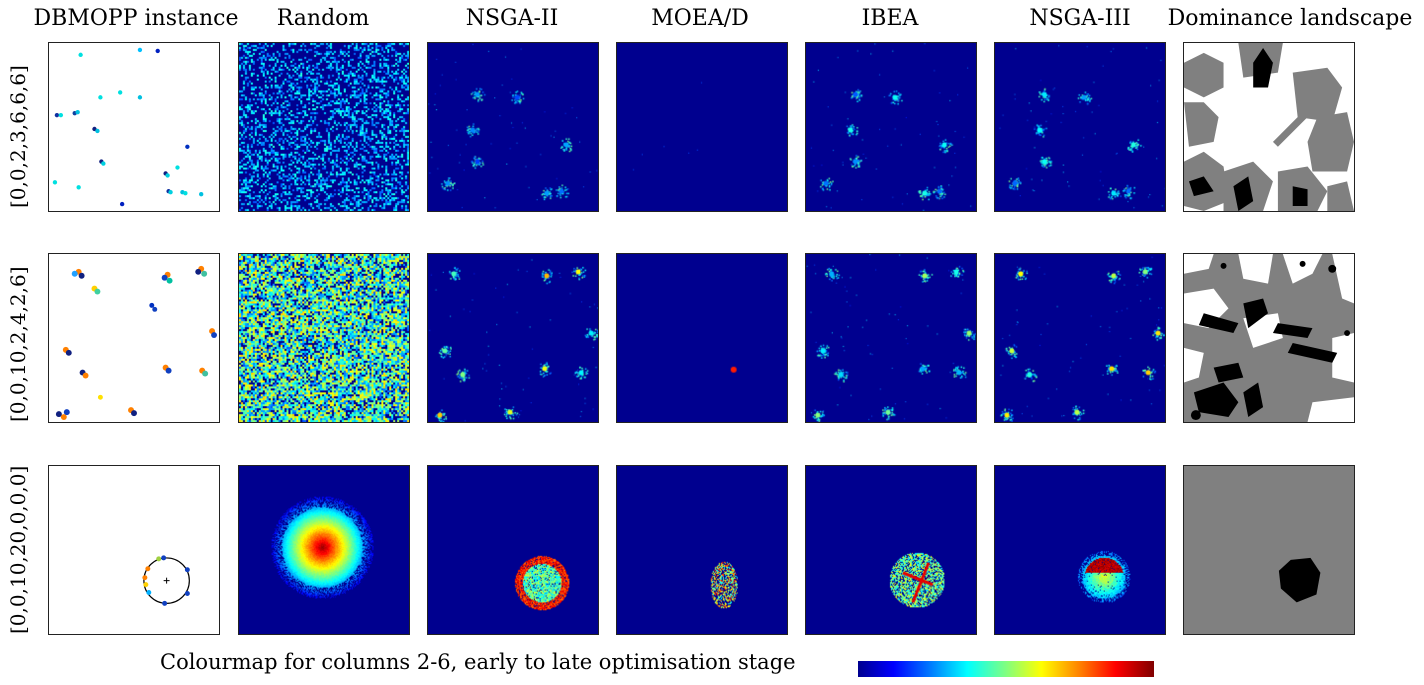 Image resolution: width=1424 pixels, height=685 pixels. What do you see at coordinates (18, 136) in the screenshot?
I see `row-label-1: [0,0,2,3,6,6,6]` at bounding box center [18, 136].